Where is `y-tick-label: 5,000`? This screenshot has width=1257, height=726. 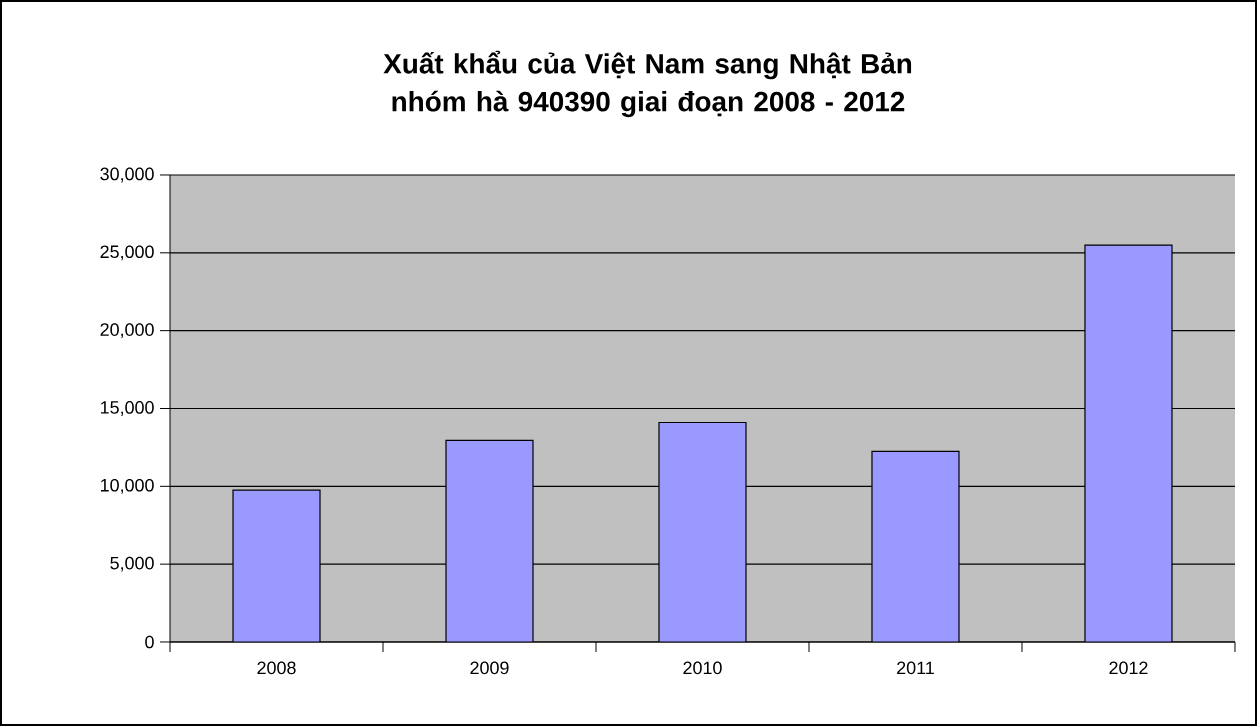 y-tick-label: 5,000 is located at coordinates (132, 564).